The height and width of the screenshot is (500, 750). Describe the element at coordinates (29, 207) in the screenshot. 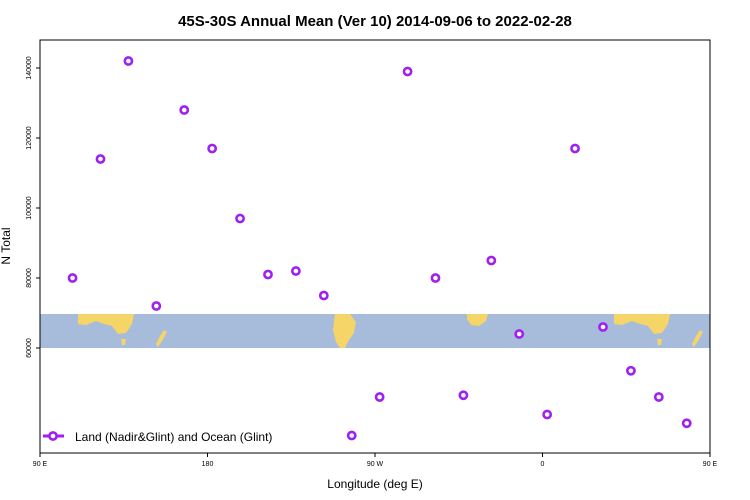

I see `y-tick-label: 100000` at that location.